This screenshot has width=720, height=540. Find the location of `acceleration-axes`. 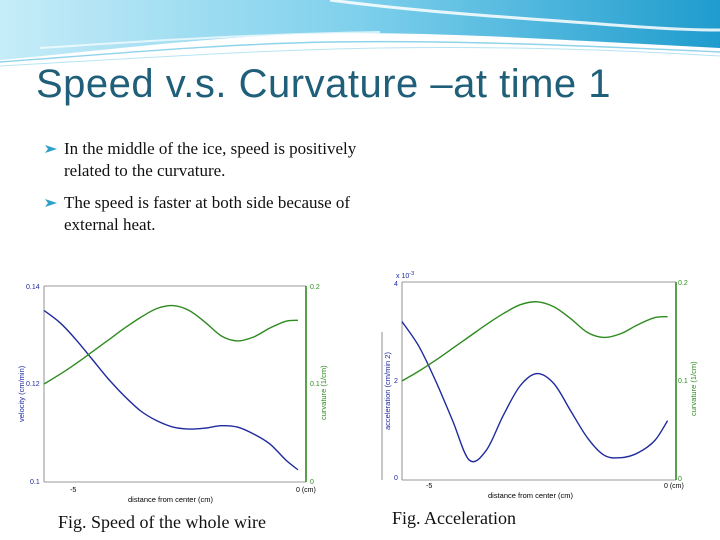

acceleration-axes is located at coordinates (539, 381).